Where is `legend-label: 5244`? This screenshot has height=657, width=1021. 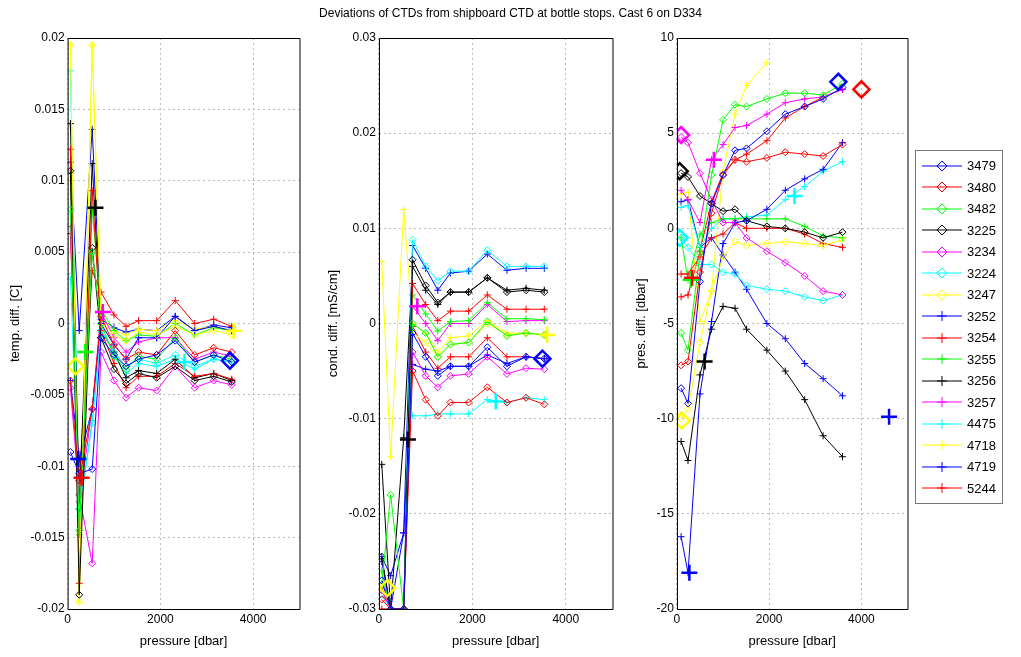
legend-label: 5244 is located at coordinates (981, 488).